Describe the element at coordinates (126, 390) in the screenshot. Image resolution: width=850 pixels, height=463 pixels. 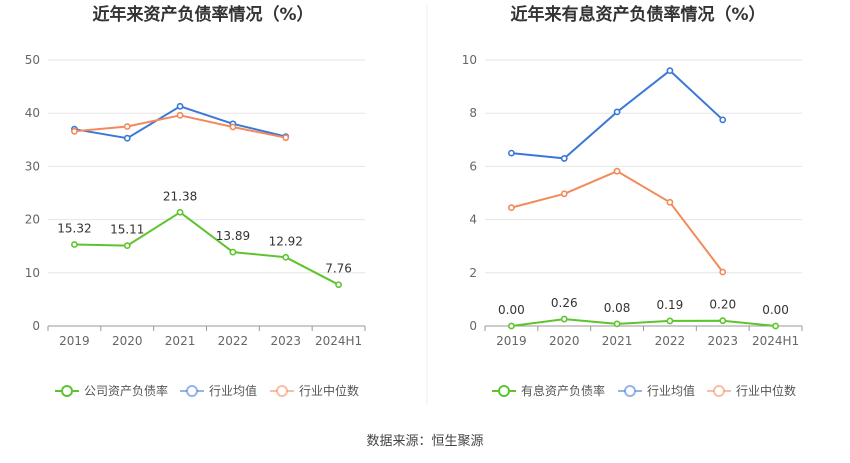
I see `legend-label: 公司资产负债率` at that location.